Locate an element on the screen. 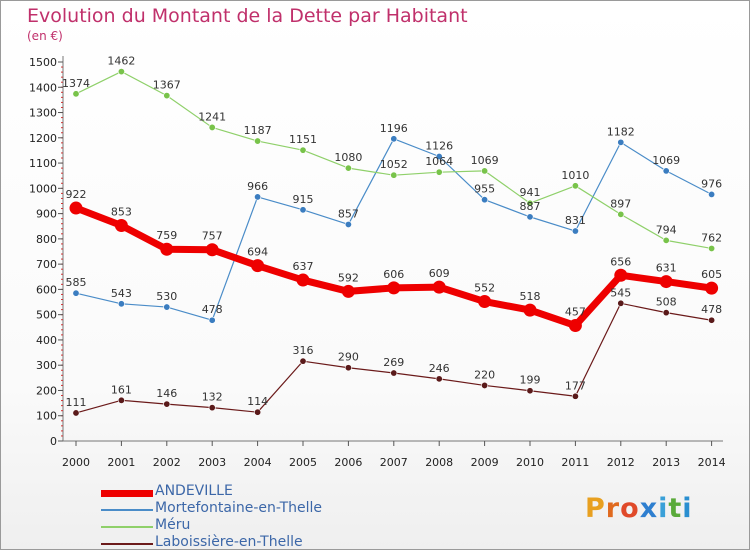  data-label: 1367 is located at coordinates (167, 85).